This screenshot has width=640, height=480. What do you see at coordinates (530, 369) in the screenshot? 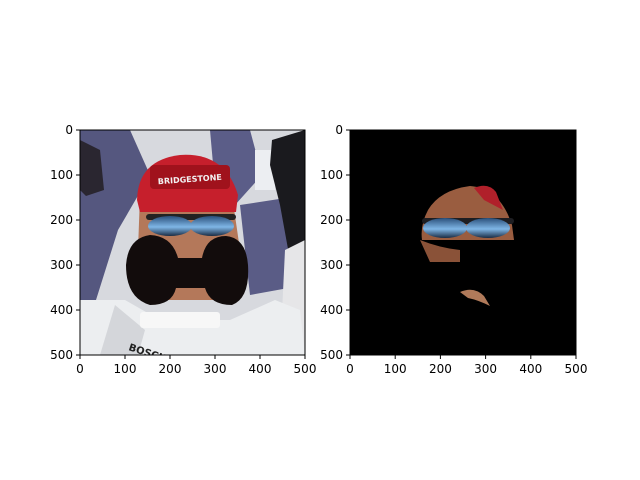
I see `right-x-tick-label: 400` at bounding box center [530, 369].